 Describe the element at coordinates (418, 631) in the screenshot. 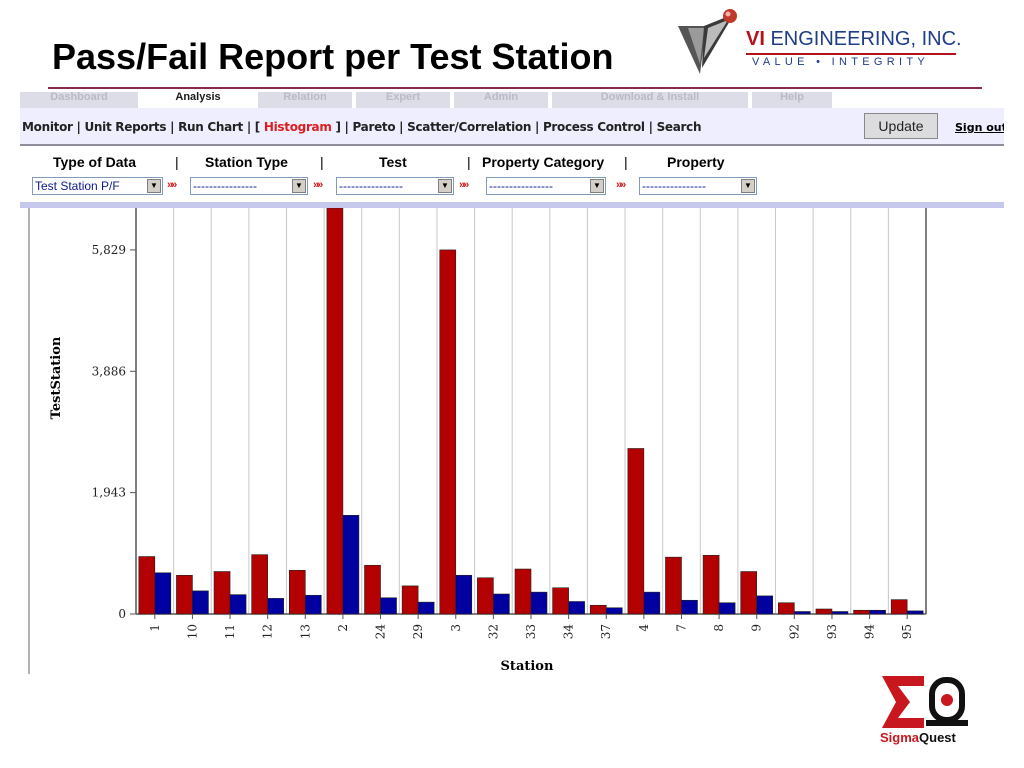

I see `x-tick-label: 29` at that location.